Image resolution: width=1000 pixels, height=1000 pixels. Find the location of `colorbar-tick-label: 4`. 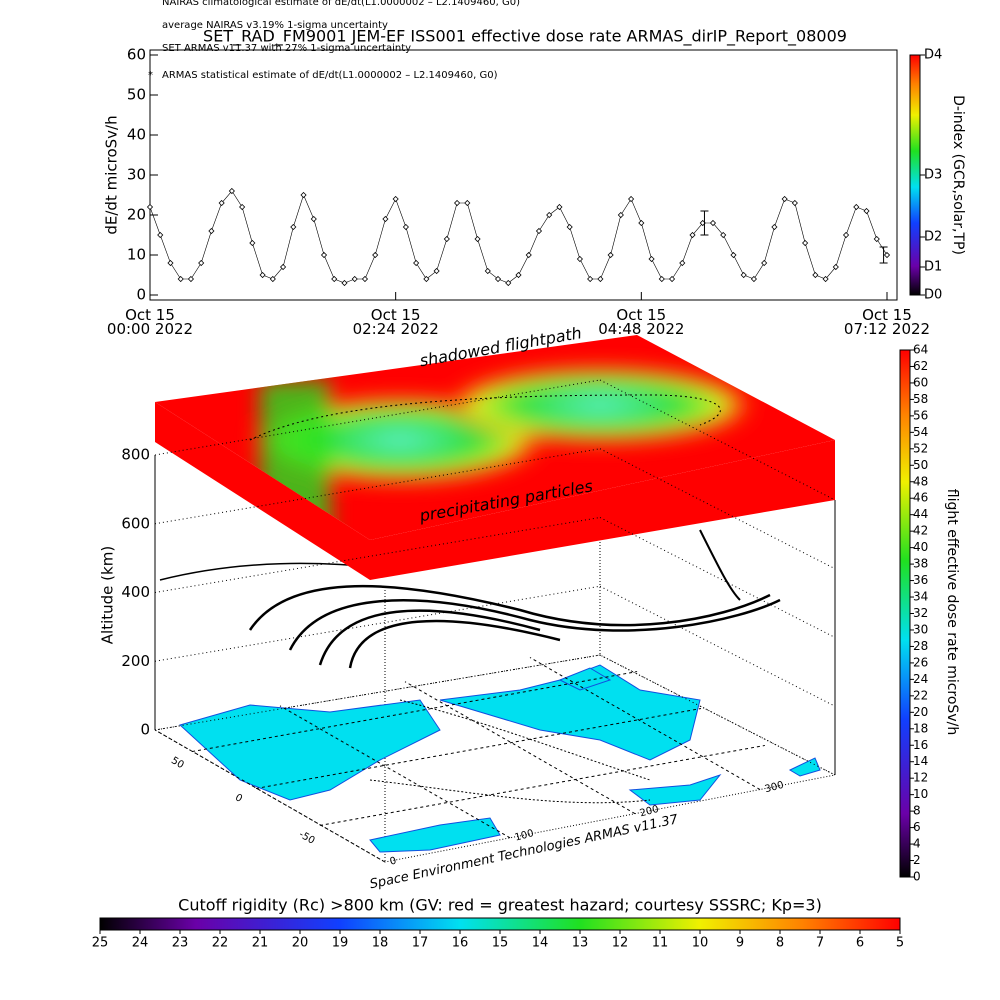

colorbar-tick-label: 4 is located at coordinates (917, 844).